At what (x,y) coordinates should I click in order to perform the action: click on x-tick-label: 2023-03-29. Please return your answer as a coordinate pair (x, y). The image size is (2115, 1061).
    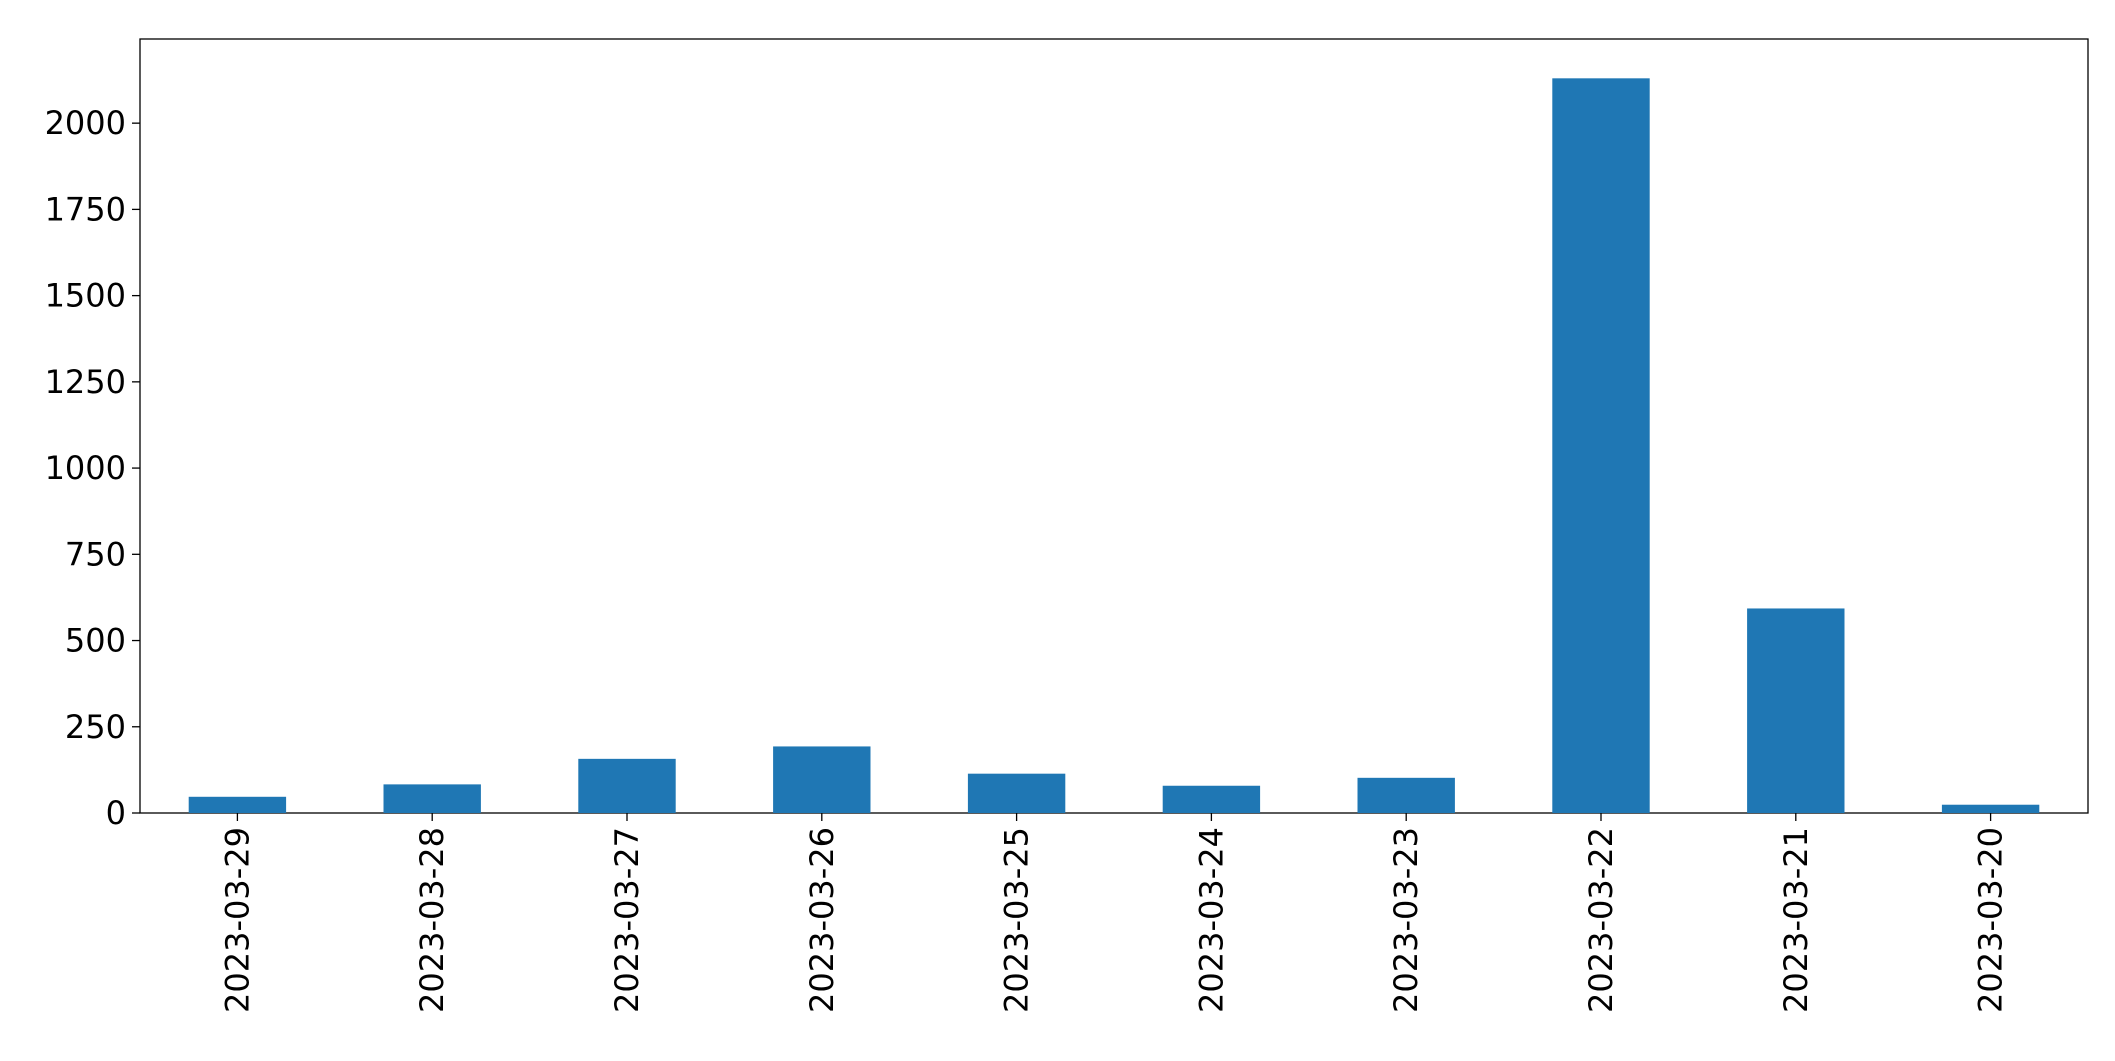
    Looking at the image, I should click on (237, 920).